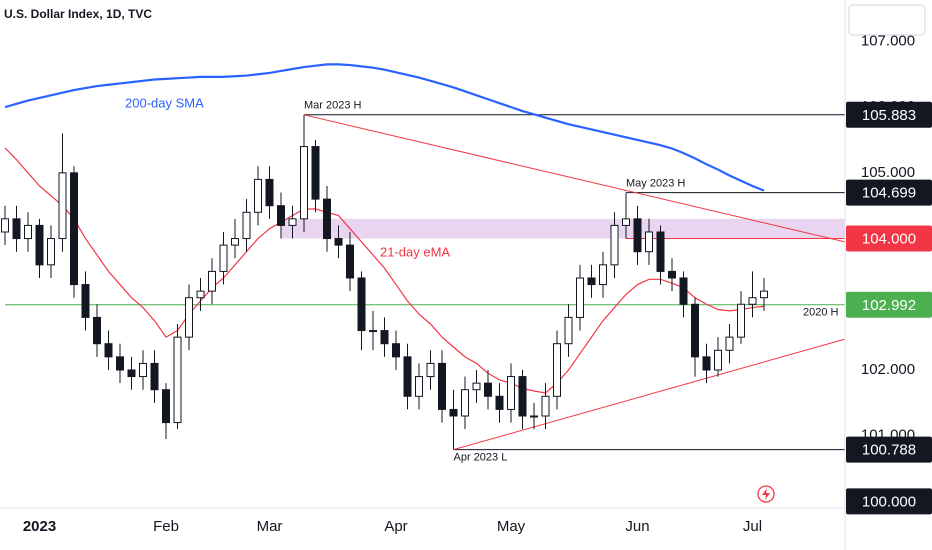 The image size is (932, 550). What do you see at coordinates (888, 369) in the screenshot?
I see `y-tick-label: 102.000` at bounding box center [888, 369].